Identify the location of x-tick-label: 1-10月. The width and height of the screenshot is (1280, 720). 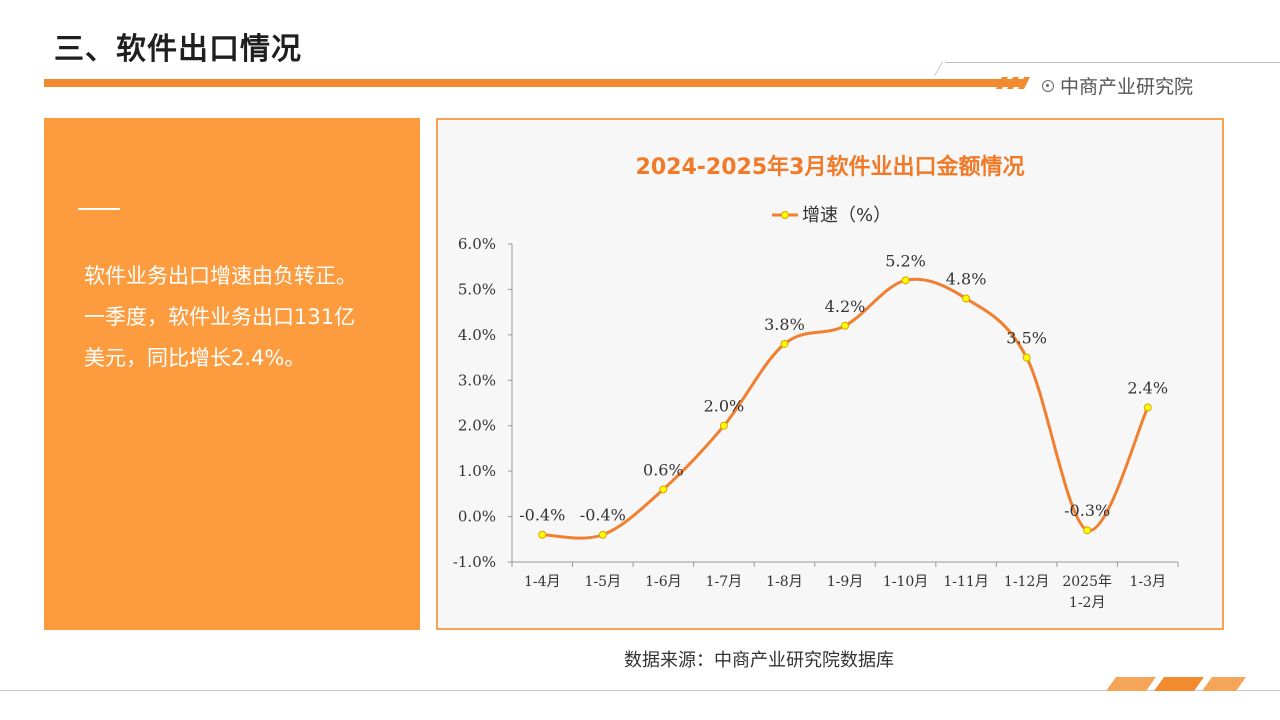
(905, 582).